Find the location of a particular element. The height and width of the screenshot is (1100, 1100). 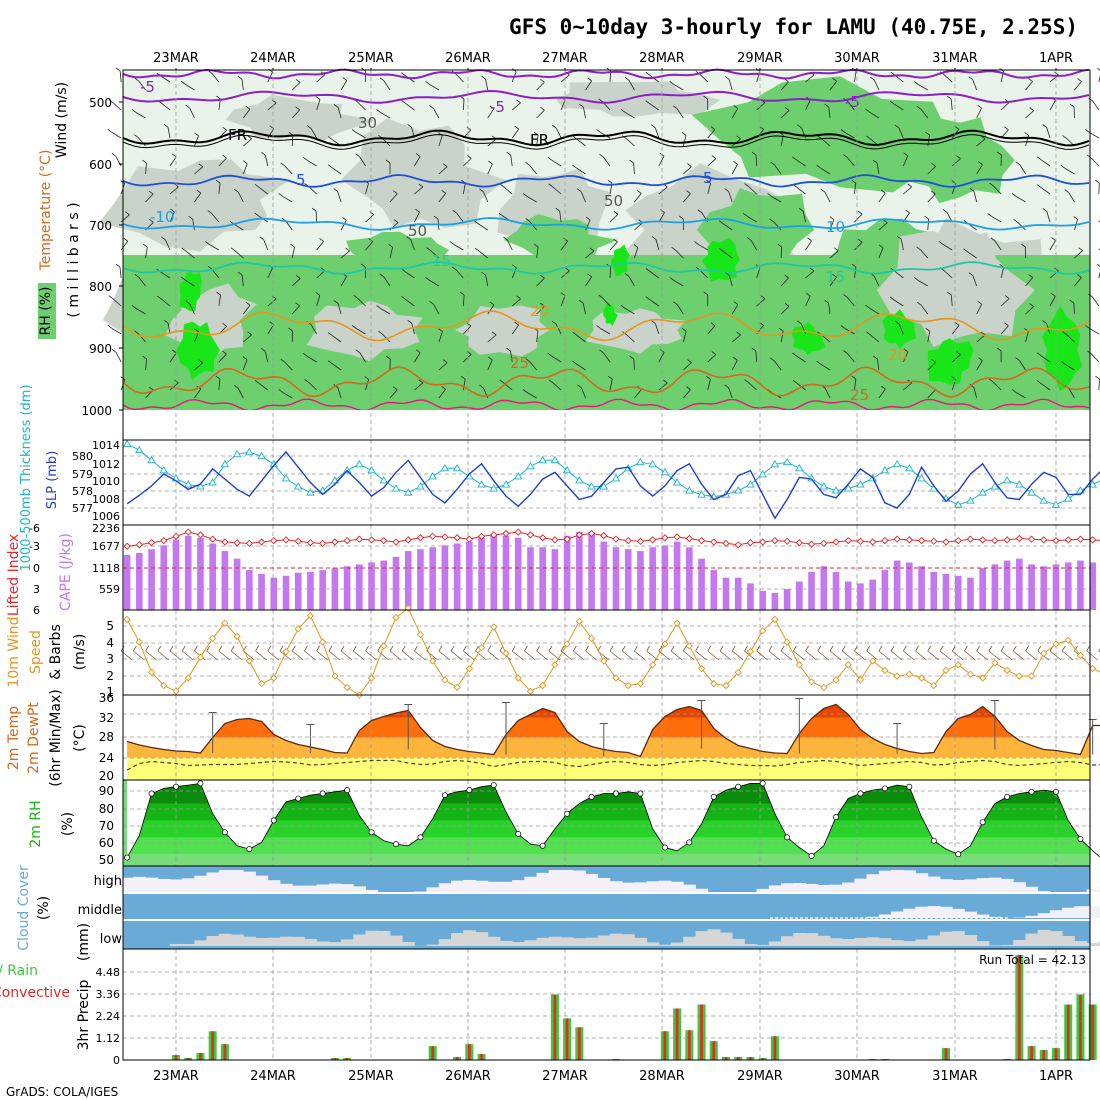

profile-y-tick: 600 is located at coordinates (100, 165).